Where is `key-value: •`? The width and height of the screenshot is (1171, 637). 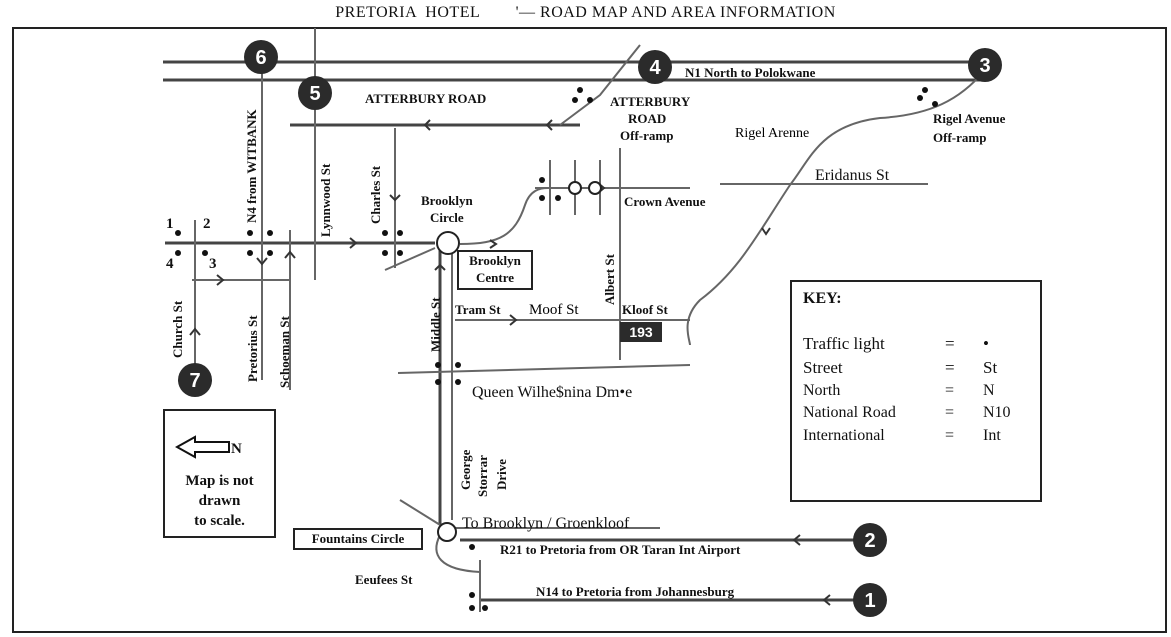 key-value: • is located at coordinates (986, 343).